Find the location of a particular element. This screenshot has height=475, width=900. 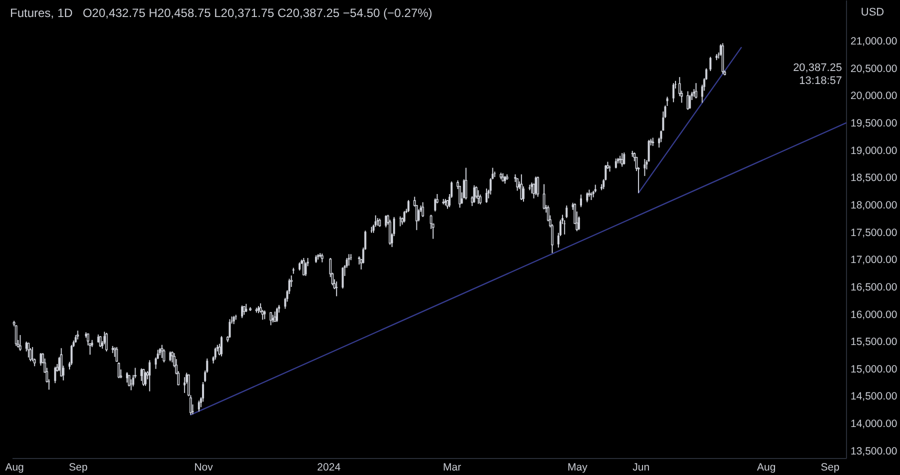

y-tick-label: 15,000.00 is located at coordinates (874, 369).